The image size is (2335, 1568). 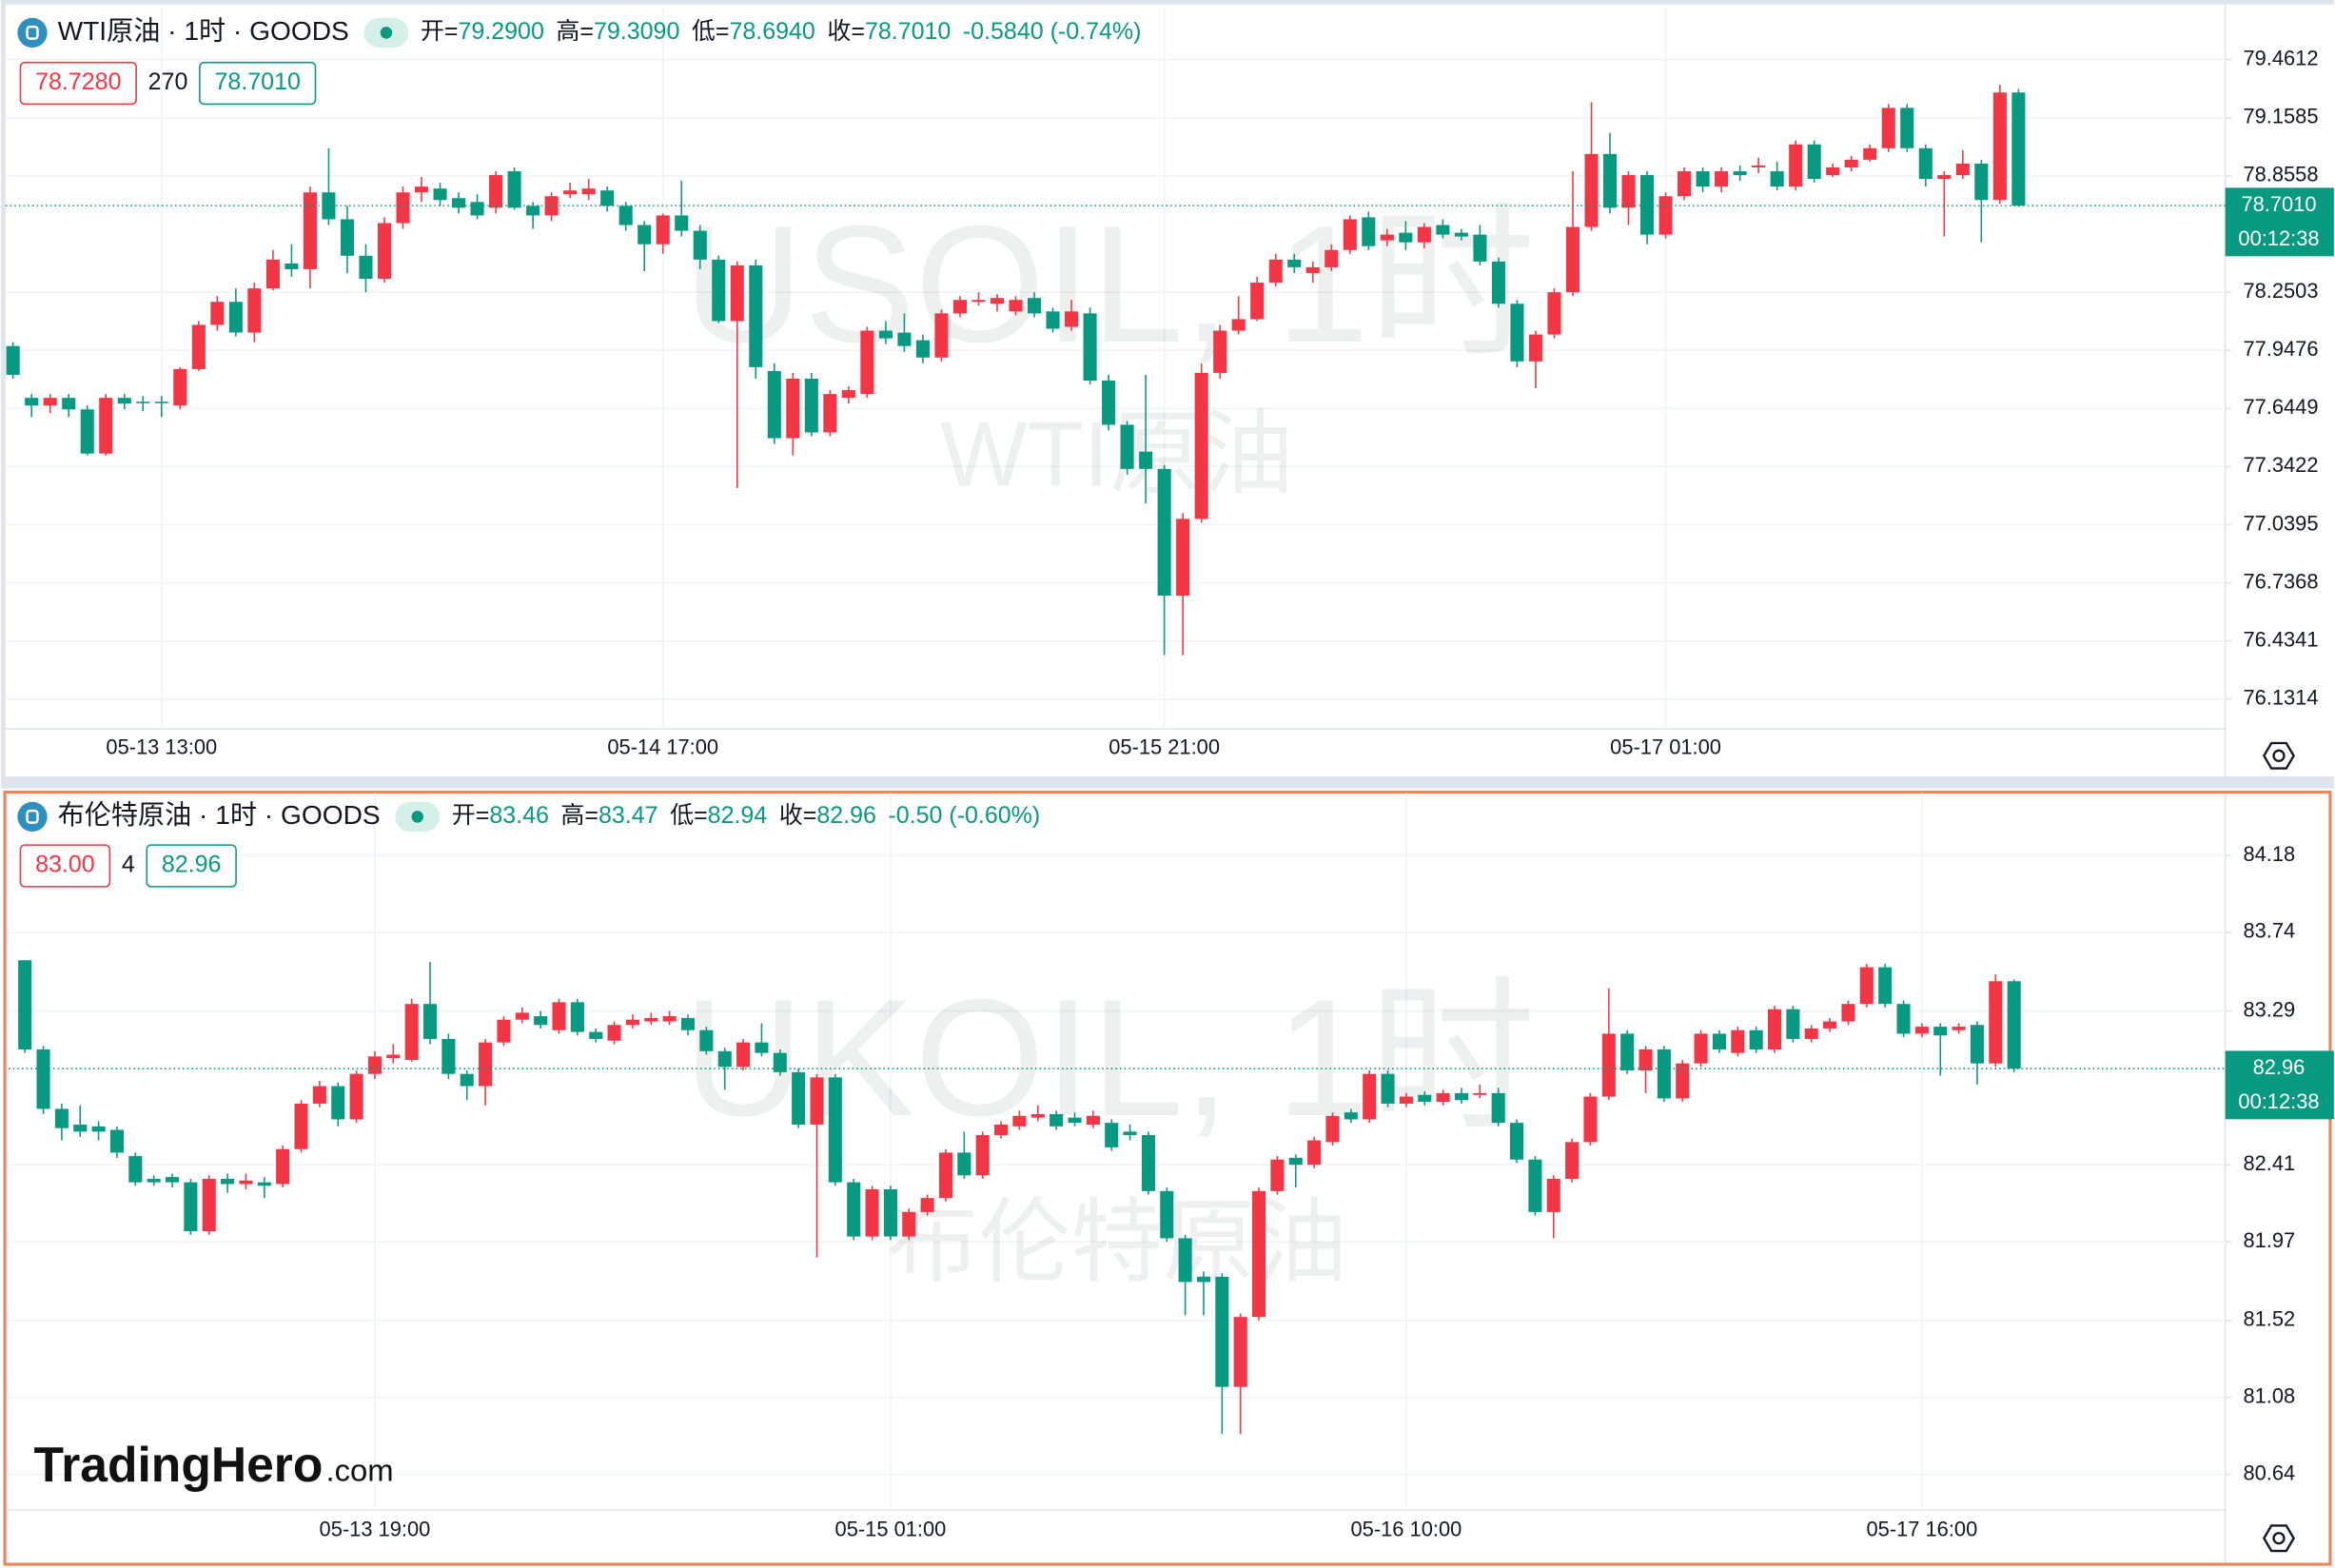 I want to click on ohlc-value: 79.3090, so click(x=636, y=31).